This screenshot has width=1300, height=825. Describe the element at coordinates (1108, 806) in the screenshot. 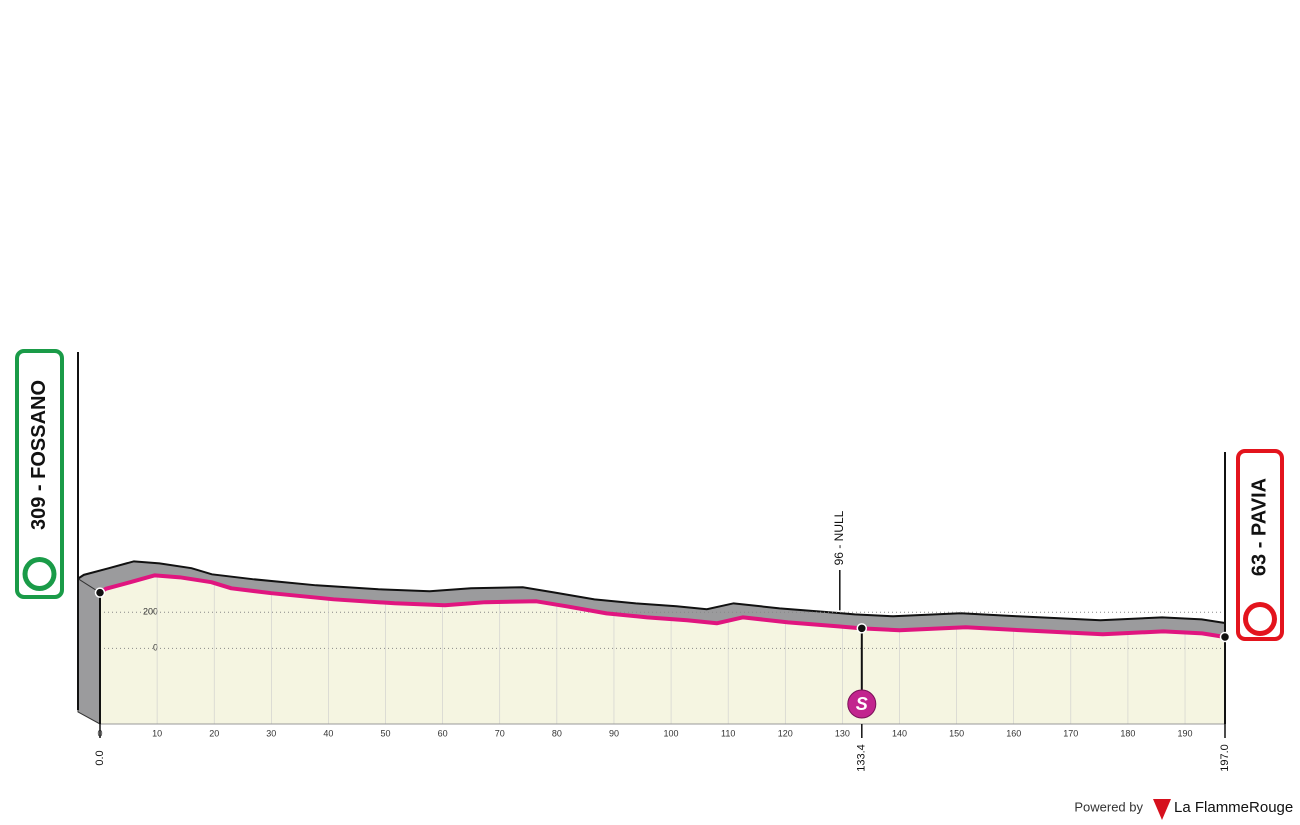

I see `powered-by: Powered by` at that location.